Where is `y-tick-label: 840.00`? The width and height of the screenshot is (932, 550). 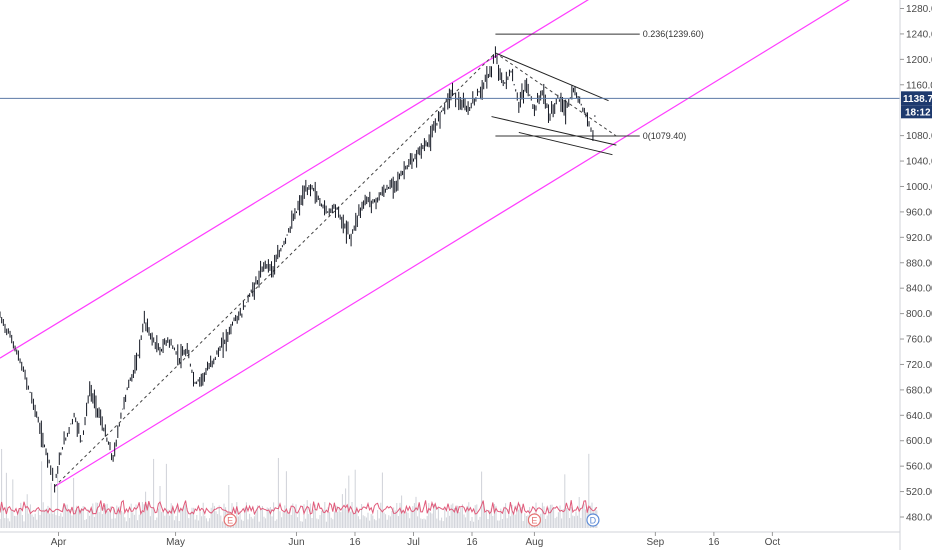 y-tick-label: 840.00 is located at coordinates (919, 289).